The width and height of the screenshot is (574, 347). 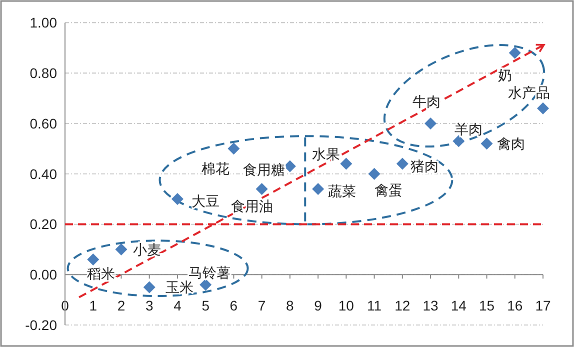 I want to click on x-tick-label: 2, so click(x=121, y=306).